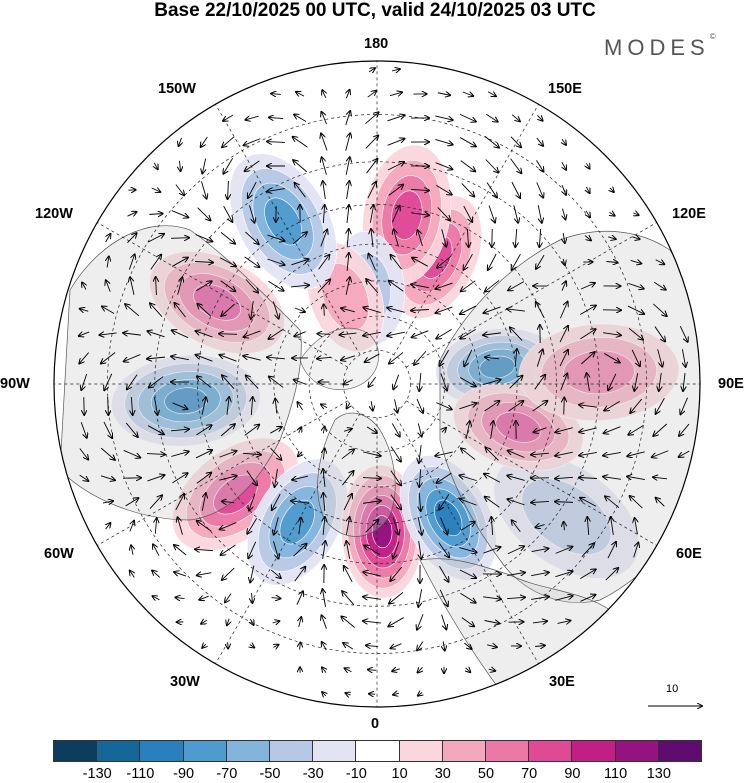 The width and height of the screenshot is (750, 783). Describe the element at coordinates (689, 554) in the screenshot. I see `lon-label-60e: 60E` at that location.